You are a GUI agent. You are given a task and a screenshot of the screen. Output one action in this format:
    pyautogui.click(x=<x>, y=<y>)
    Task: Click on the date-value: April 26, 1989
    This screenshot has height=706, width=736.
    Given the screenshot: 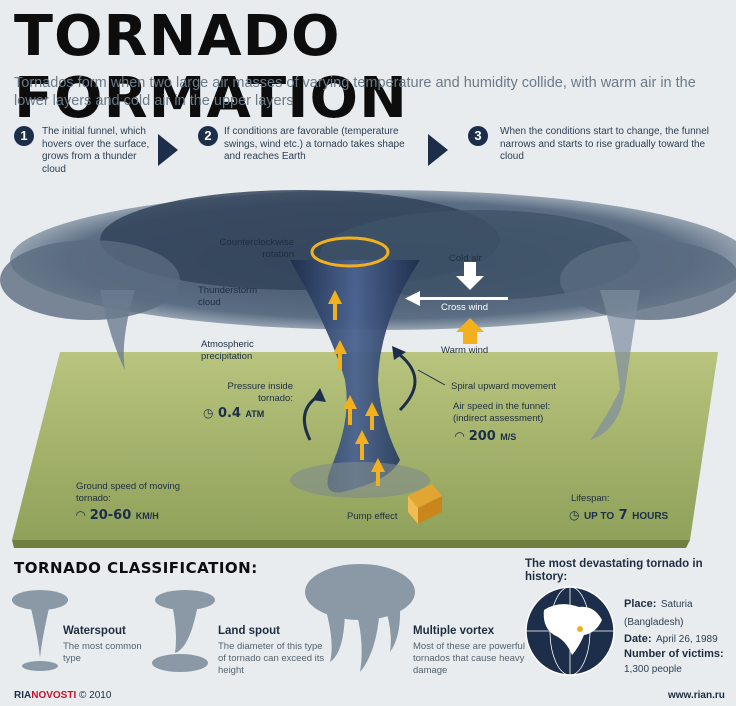 What is the action you would take?
    pyautogui.click(x=686, y=639)
    